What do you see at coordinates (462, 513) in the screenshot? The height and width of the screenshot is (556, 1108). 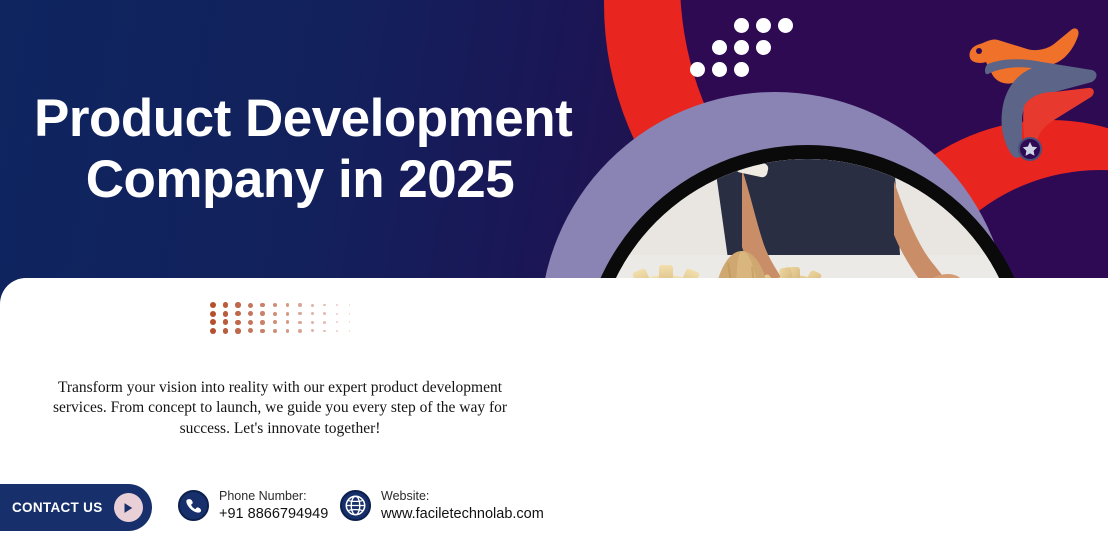 I see `website-value: www.faciletechnolab.com` at bounding box center [462, 513].